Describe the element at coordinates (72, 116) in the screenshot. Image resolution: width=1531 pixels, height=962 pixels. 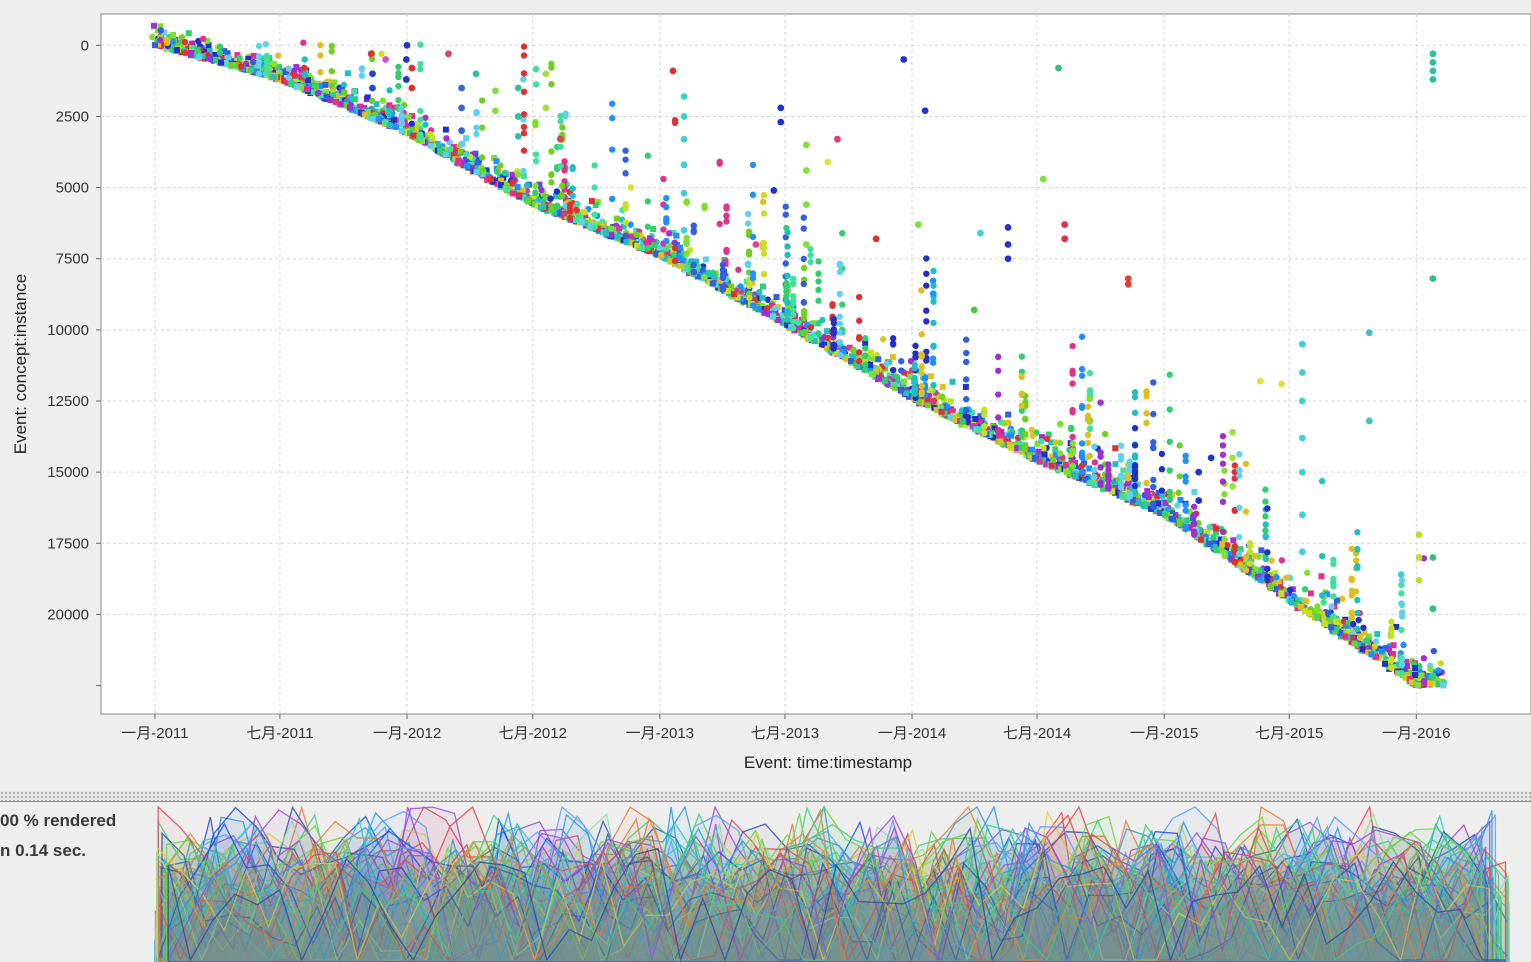
I see `y-tick-label: 2500` at that location.